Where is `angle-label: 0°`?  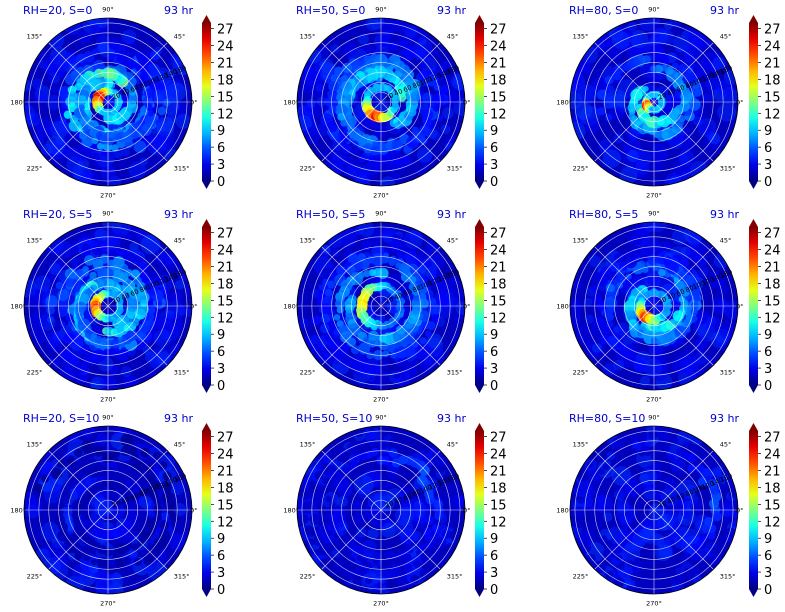 angle-label: 0° is located at coordinates (466, 307).